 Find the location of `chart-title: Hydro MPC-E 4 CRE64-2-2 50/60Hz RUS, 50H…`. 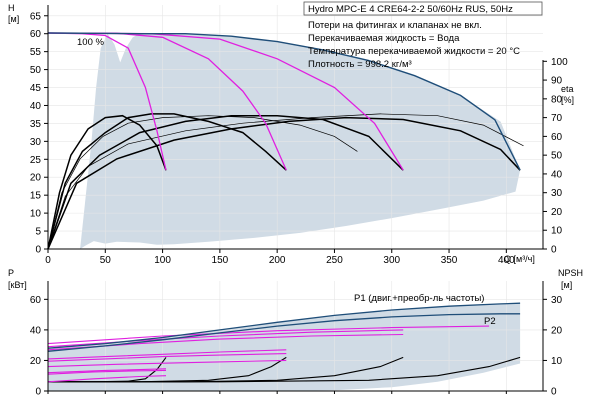

chart-title: Hydro MPC-E 4 CRE64-2-2 50/60Hz RUS, 50H… is located at coordinates (410, 9).